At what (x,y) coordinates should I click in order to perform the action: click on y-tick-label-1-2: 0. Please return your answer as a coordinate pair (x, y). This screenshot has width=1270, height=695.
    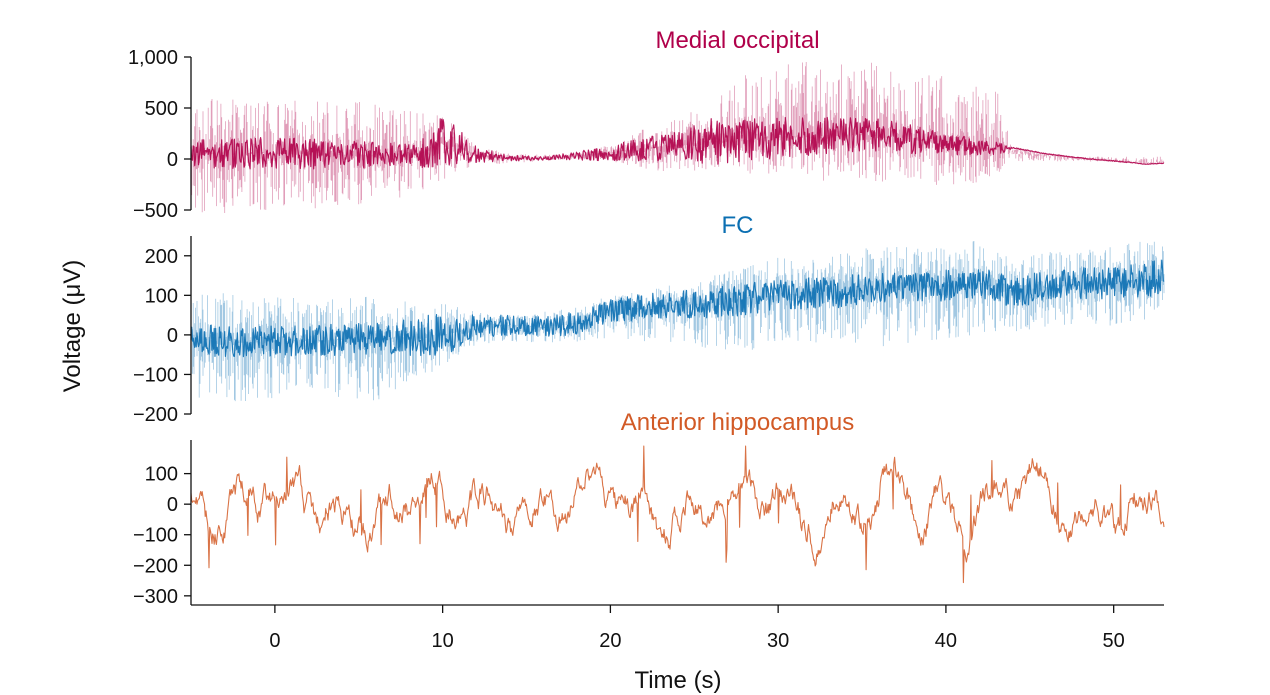
    Looking at the image, I should click on (172, 336).